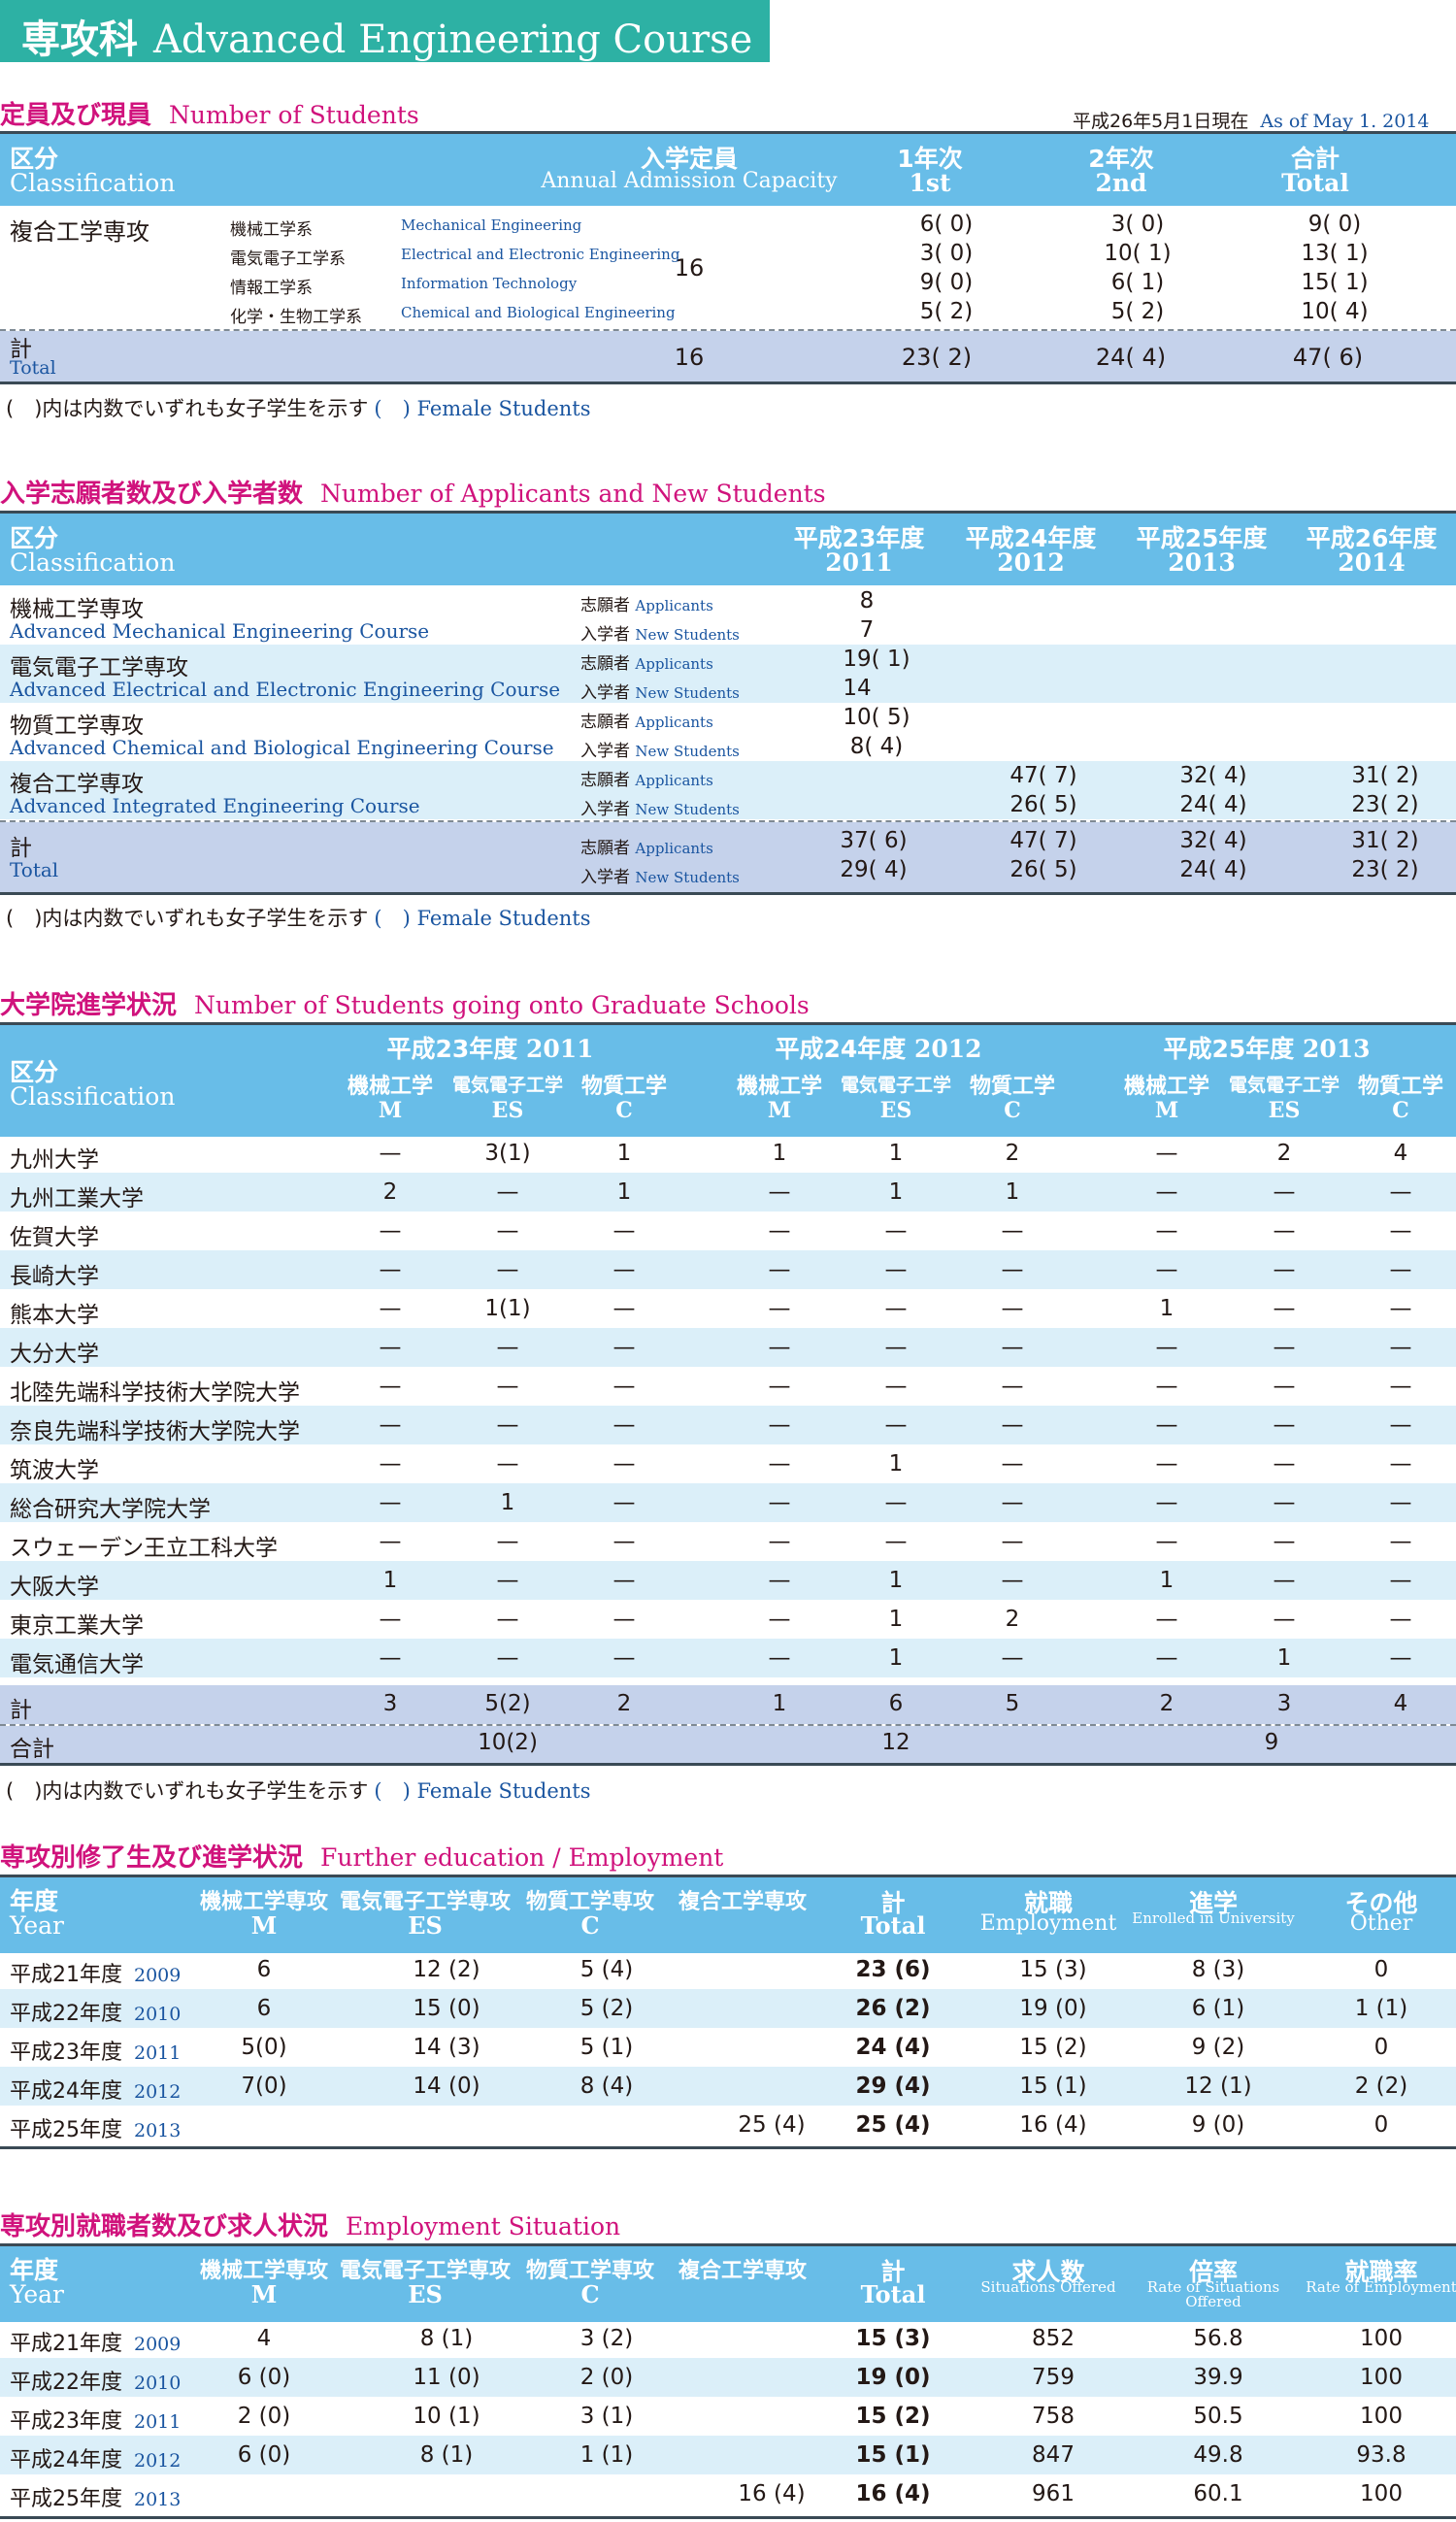 Image resolution: width=1456 pixels, height=2522 pixels. I want to click on grand-total-value: 10(2), so click(508, 1742).